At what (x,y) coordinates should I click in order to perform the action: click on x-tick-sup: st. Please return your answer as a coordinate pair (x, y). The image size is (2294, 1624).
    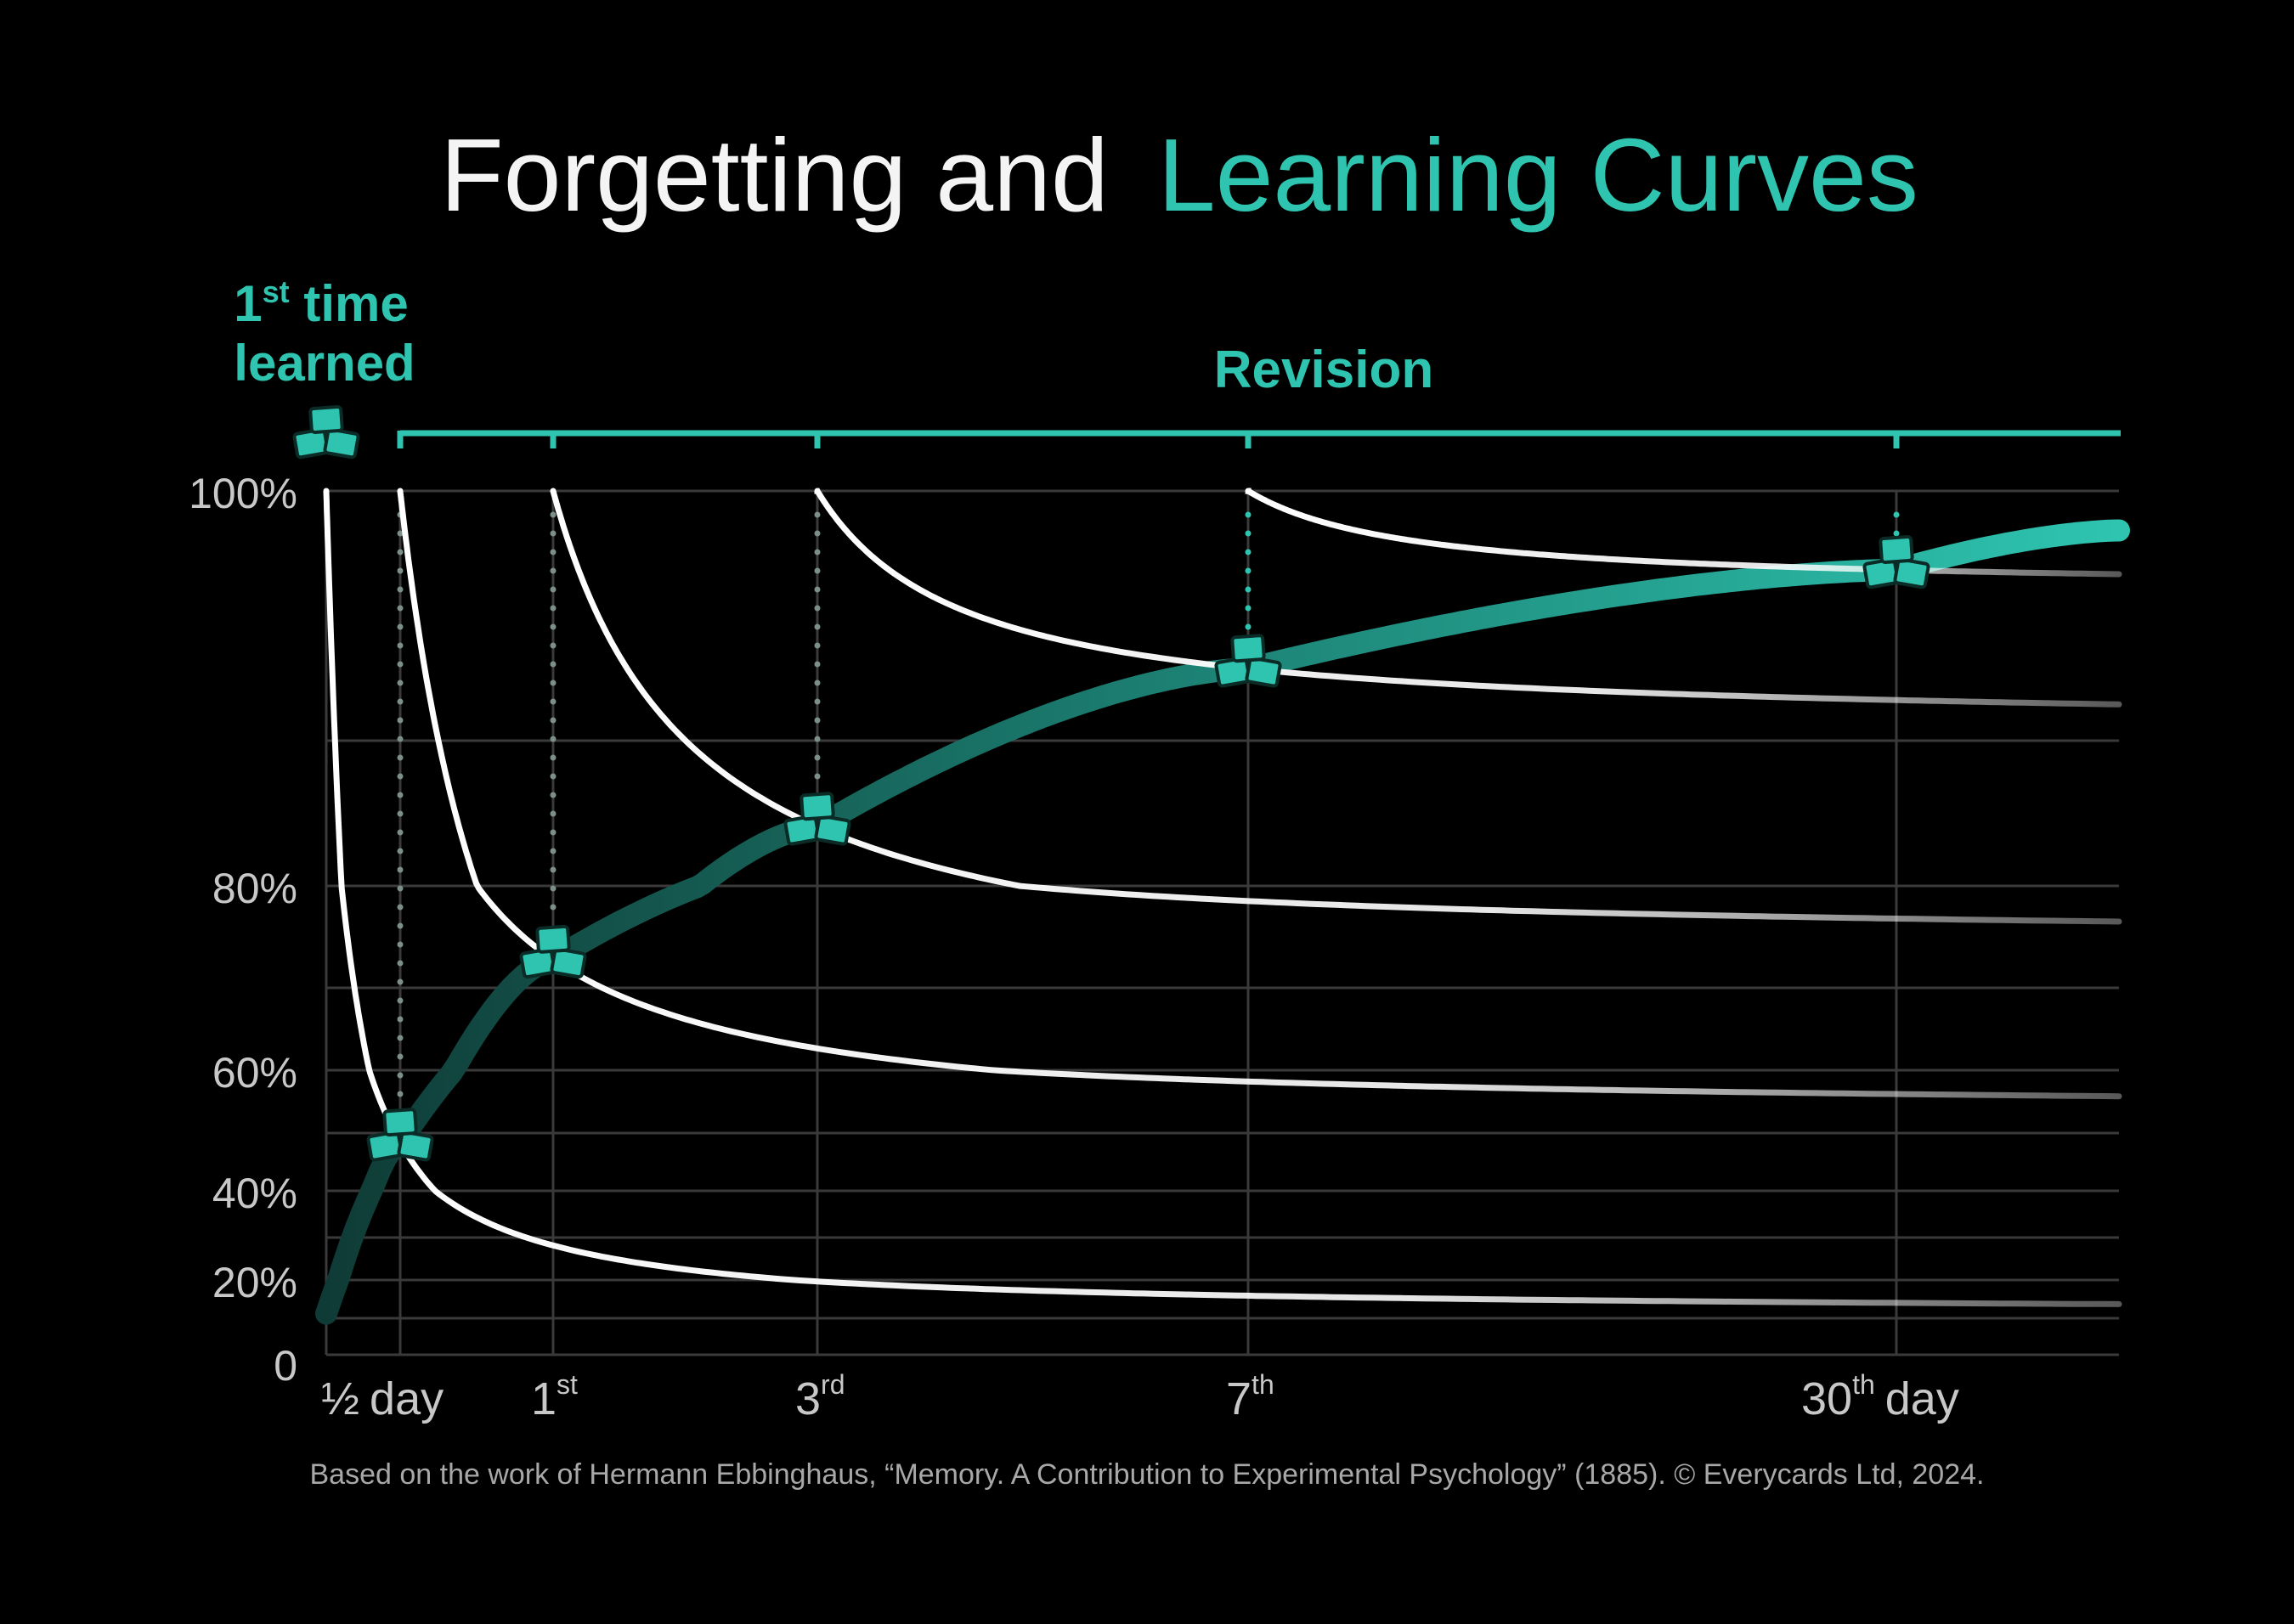
    Looking at the image, I should click on (567, 1384).